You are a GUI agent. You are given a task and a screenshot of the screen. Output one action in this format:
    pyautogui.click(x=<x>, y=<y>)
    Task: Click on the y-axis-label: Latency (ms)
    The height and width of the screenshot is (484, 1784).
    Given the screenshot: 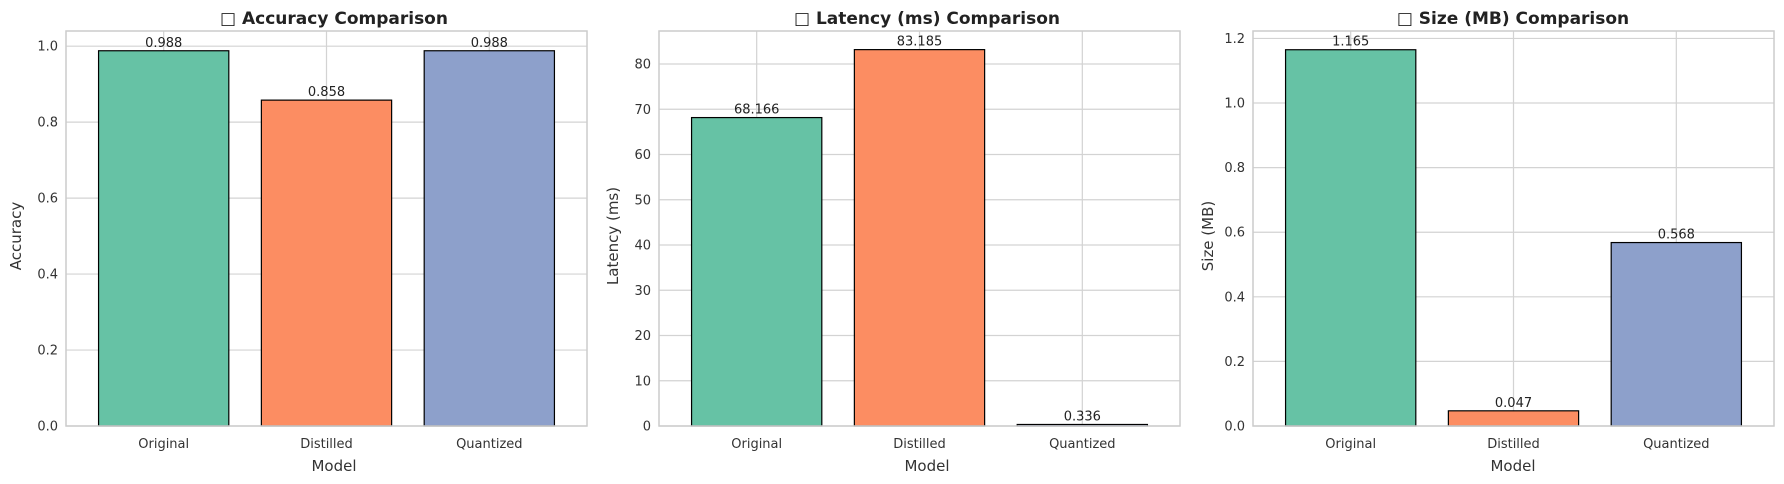 What is the action you would take?
    pyautogui.click(x=613, y=236)
    